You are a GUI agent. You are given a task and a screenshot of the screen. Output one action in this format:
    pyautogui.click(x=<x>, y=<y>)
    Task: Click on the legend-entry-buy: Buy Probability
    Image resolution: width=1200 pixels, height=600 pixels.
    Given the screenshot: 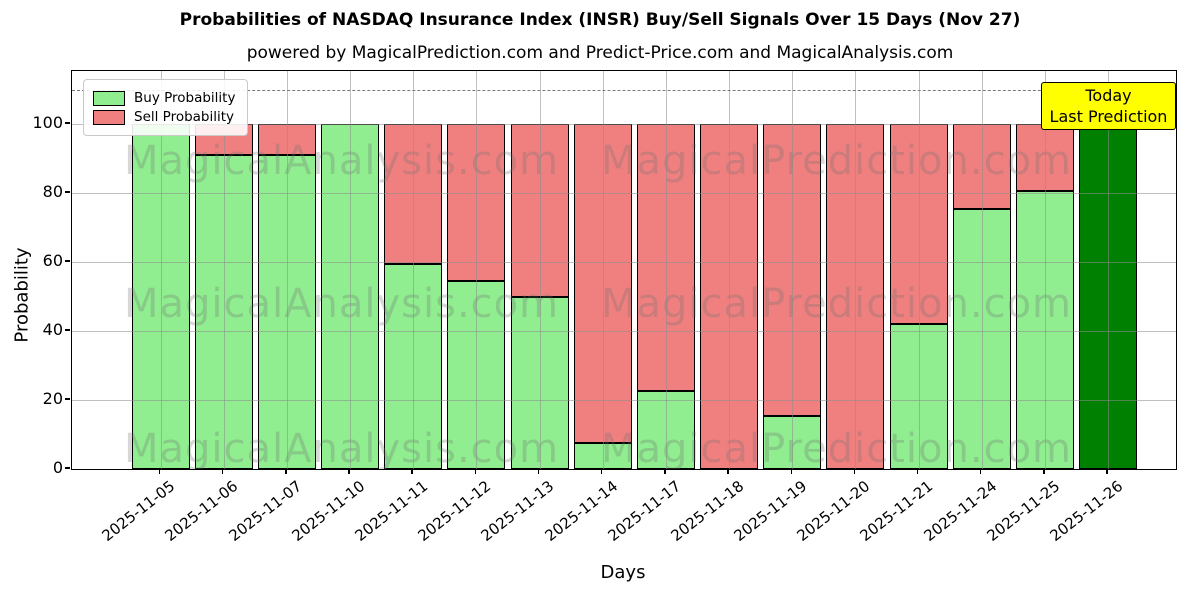 What is the action you would take?
    pyautogui.click(x=164, y=98)
    